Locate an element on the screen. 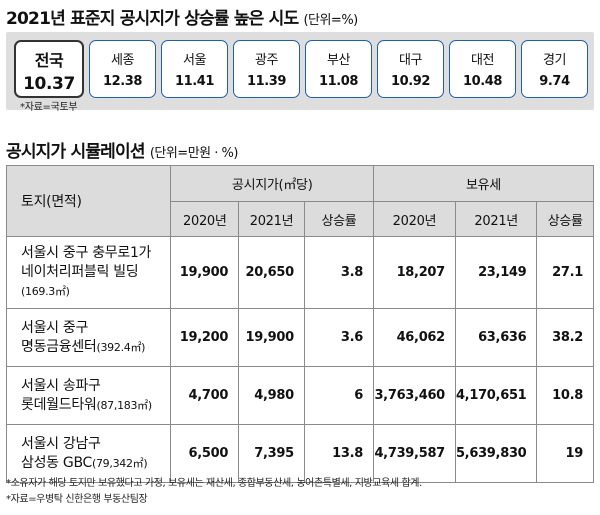 Image resolution: width=600 pixels, height=515 pixels. region-card-gyeonggi: 경기 9.74 is located at coordinates (554, 69).